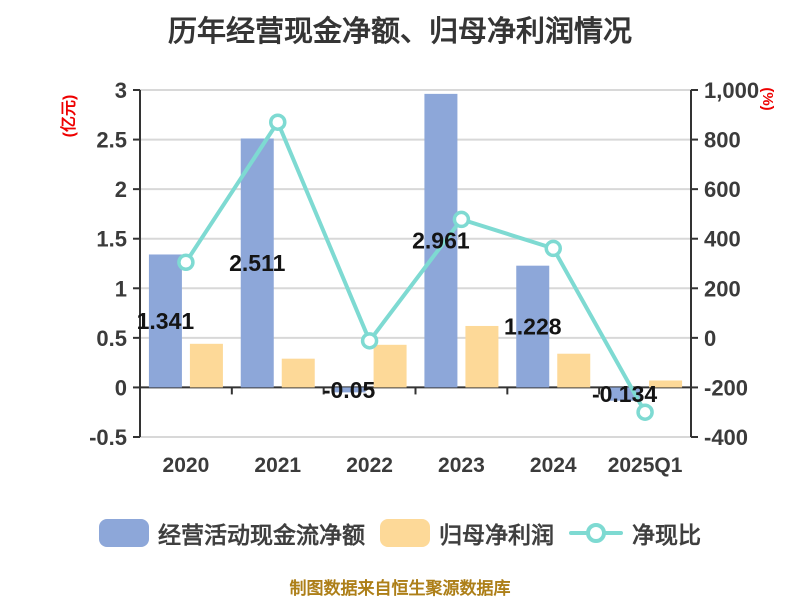 Image resolution: width=800 pixels, height=600 pixels. I want to click on bar-label-2020: 1.341, so click(166, 321).